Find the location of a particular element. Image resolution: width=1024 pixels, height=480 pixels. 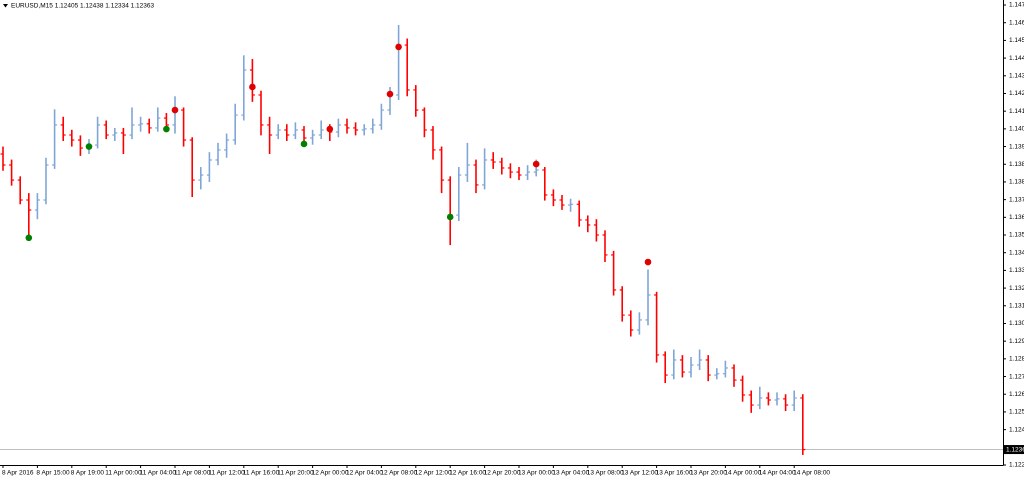

x-tick-label: 13 Apr 04:00 is located at coordinates (570, 473).